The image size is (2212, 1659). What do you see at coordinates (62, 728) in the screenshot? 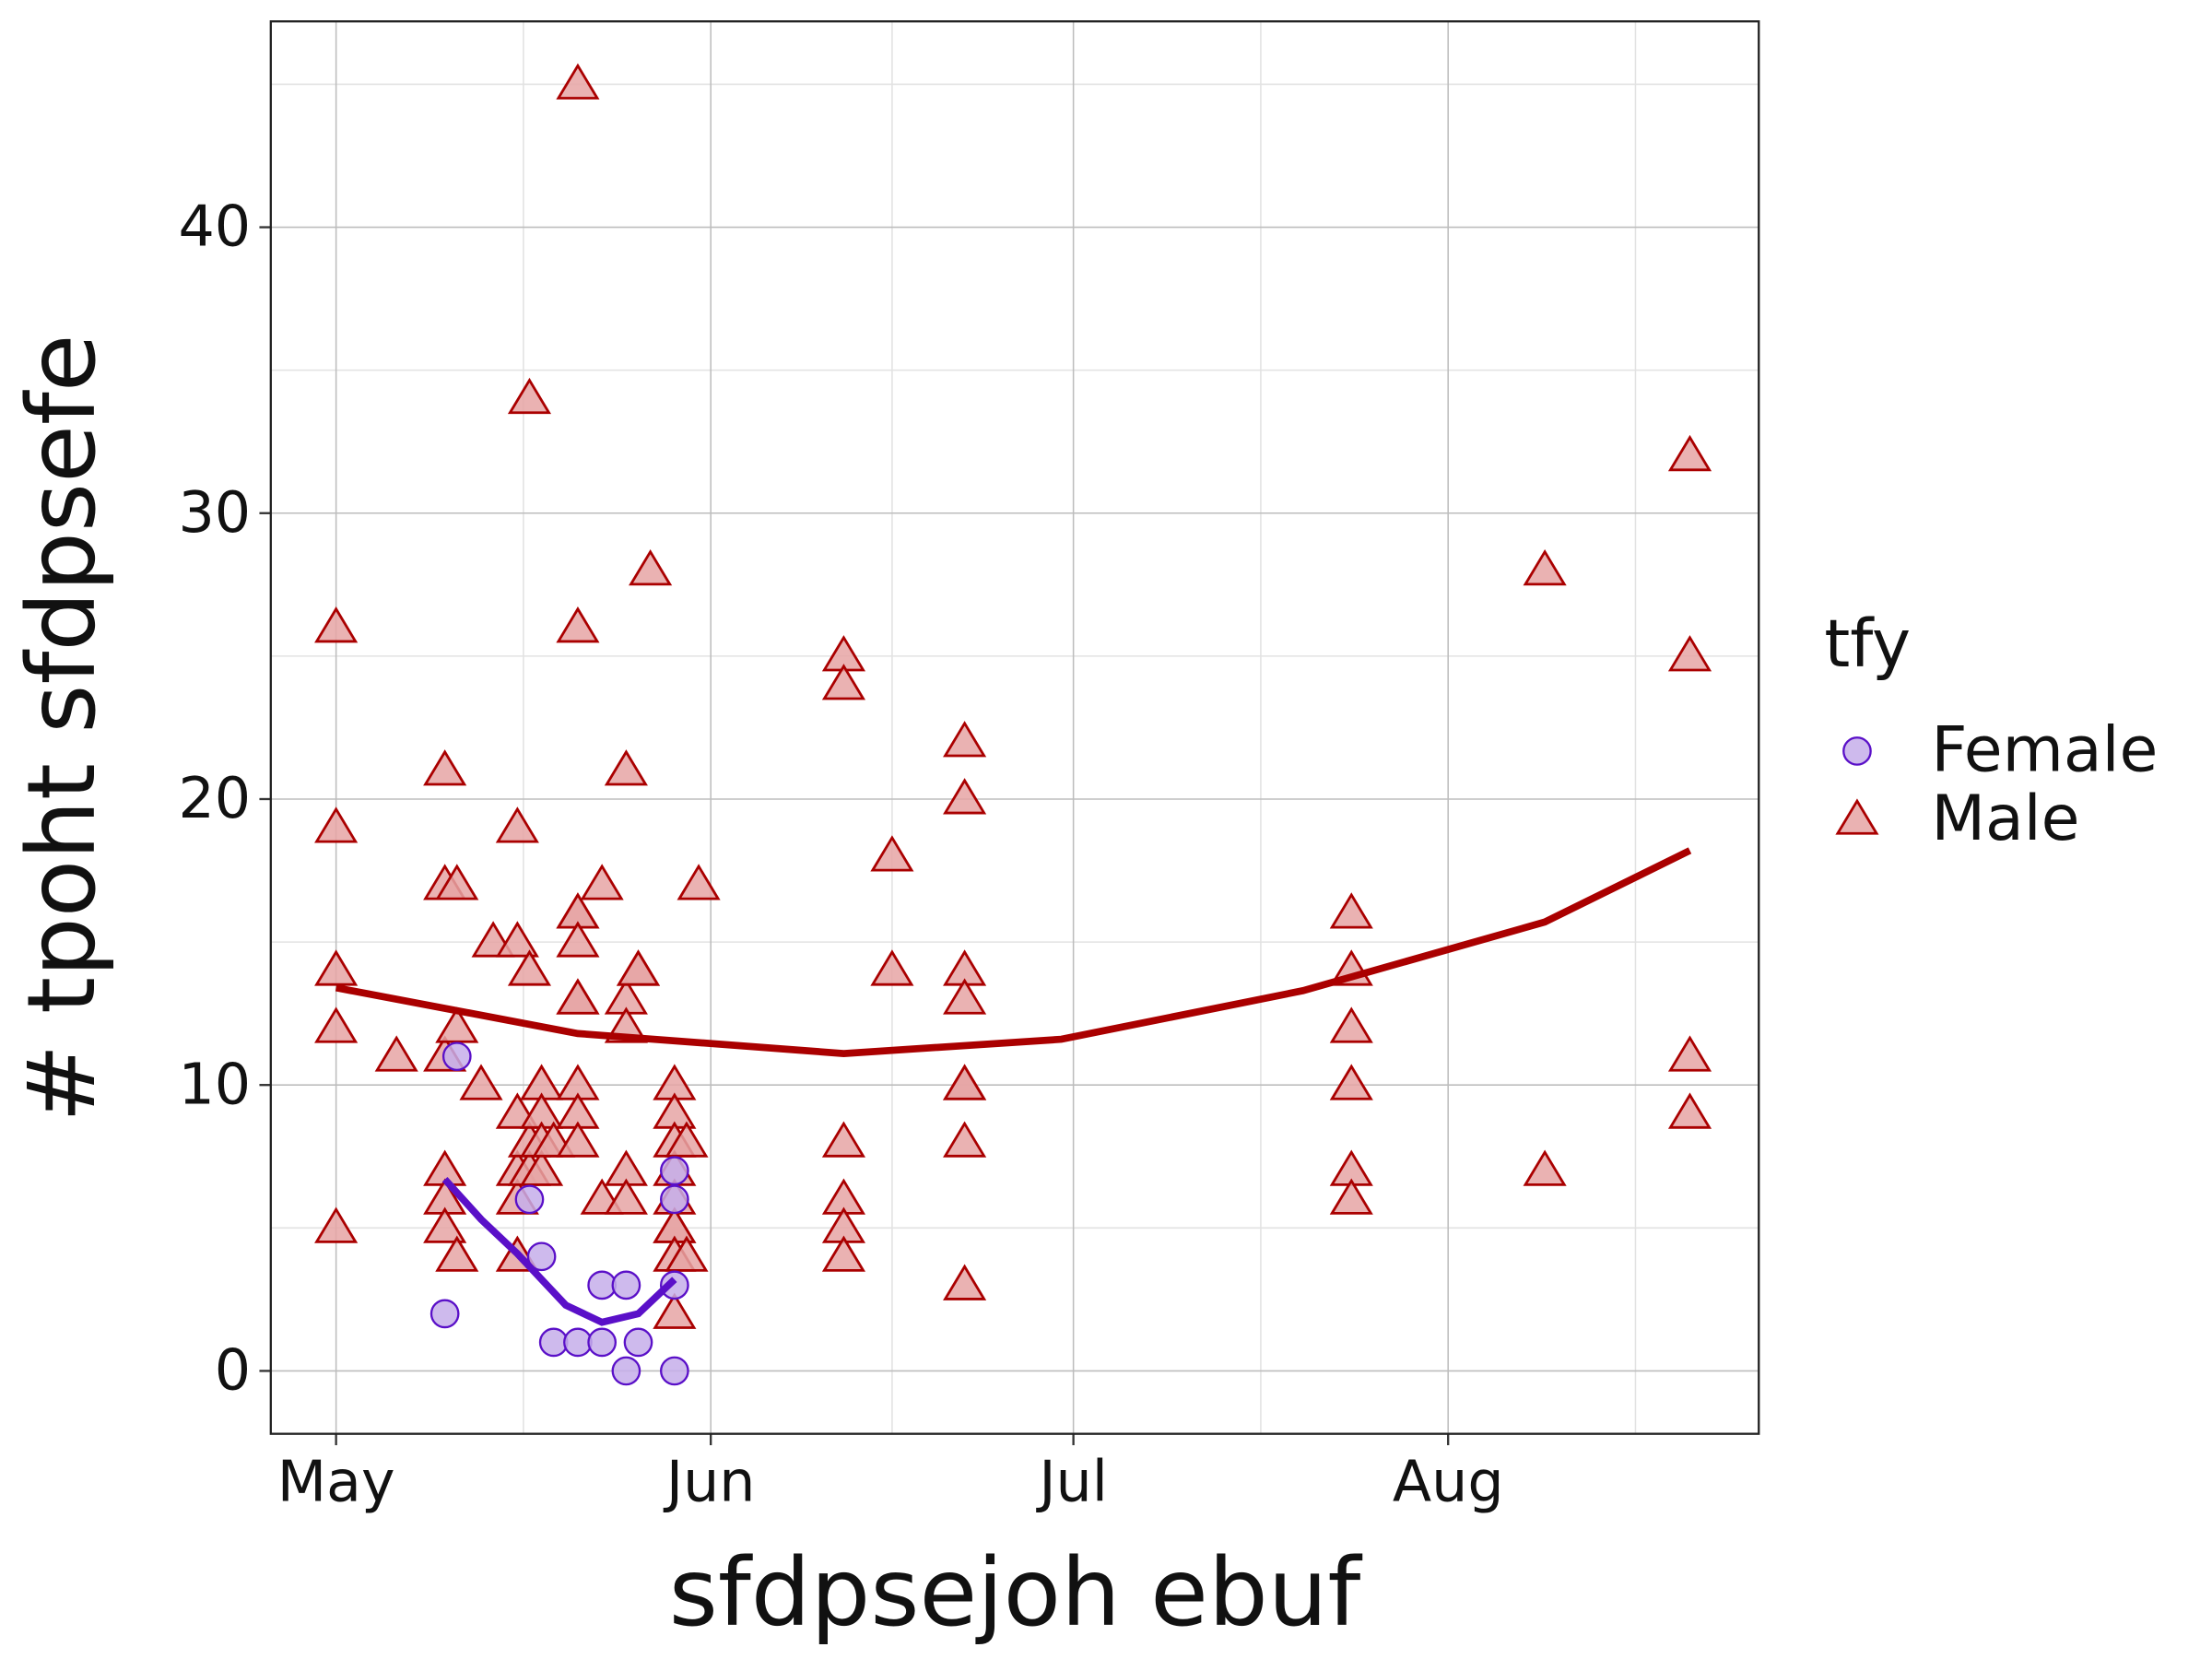
I see `y-axis-title: # tpoht sfdpsefe` at bounding box center [62, 728].